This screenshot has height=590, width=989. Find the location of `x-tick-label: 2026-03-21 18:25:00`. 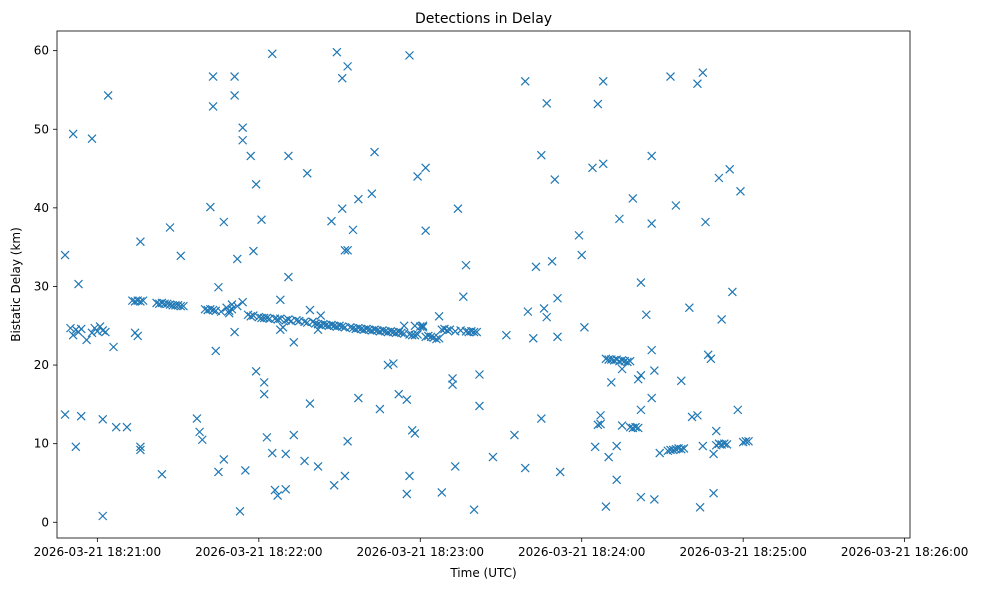

x-tick-label: 2026-03-21 18:25:00 is located at coordinates (742, 552).